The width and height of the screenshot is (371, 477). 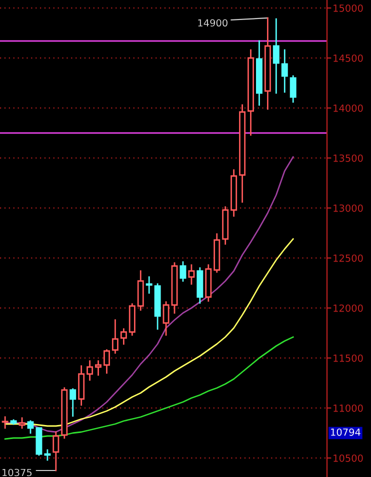 I want to click on y-tick-label: 13500, so click(x=348, y=158).